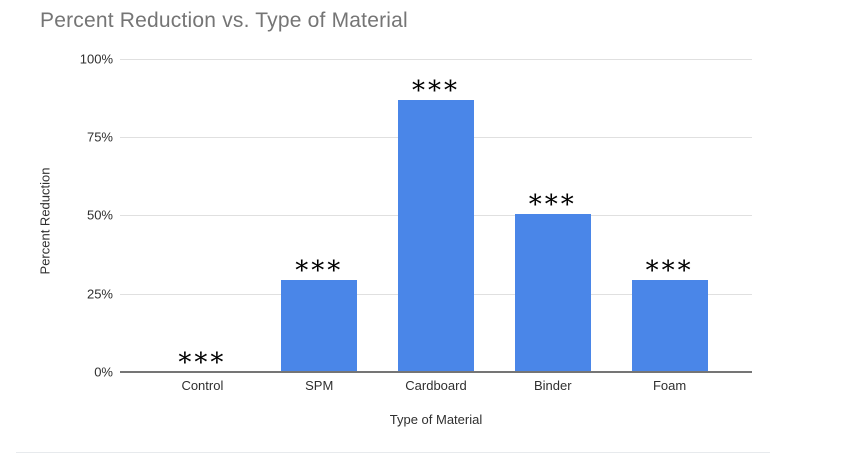  I want to click on chart-title: Percent Reduction vs. Type of Material, so click(224, 20).